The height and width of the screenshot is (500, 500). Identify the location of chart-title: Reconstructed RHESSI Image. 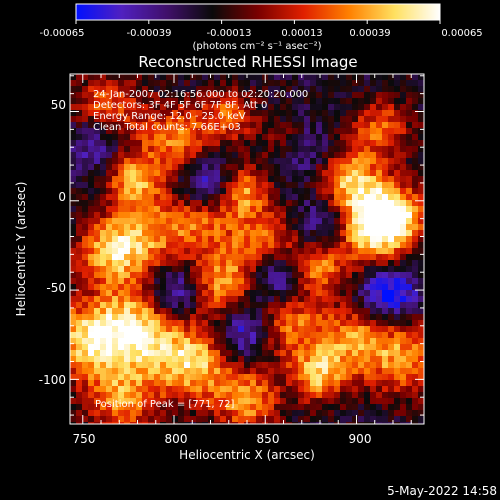
(247, 62).